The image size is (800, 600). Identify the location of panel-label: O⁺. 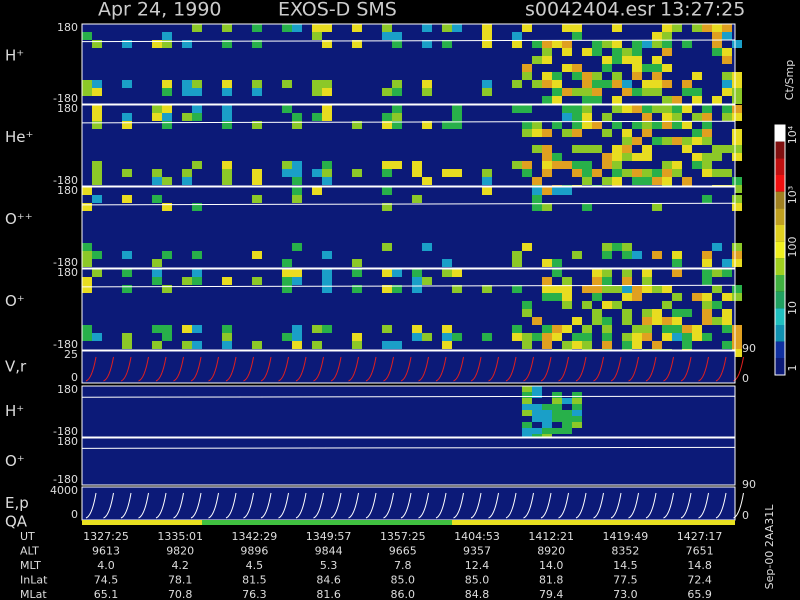
(15, 461).